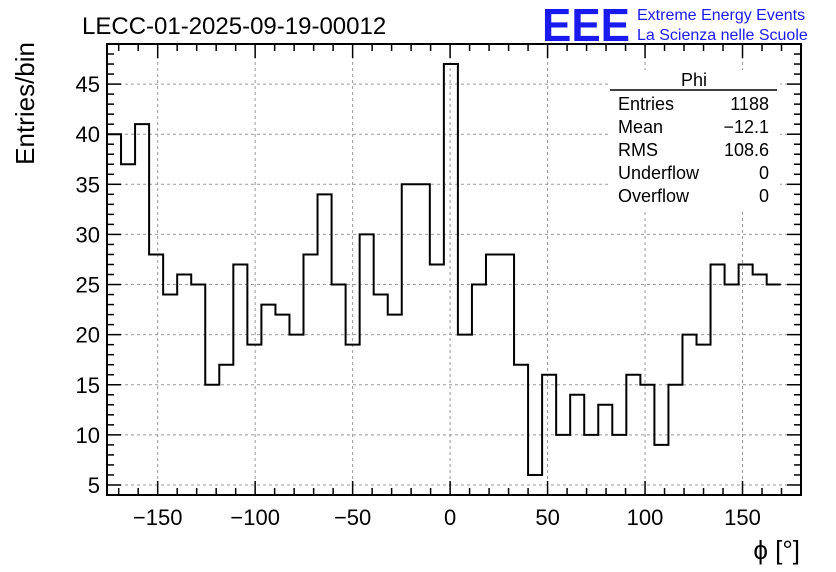 This screenshot has height=572, width=836. What do you see at coordinates (694, 80) in the screenshot?
I see `stats-title: Phi` at bounding box center [694, 80].